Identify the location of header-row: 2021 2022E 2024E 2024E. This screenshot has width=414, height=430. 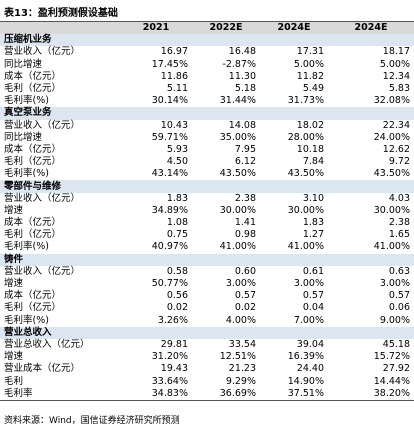
(207, 28).